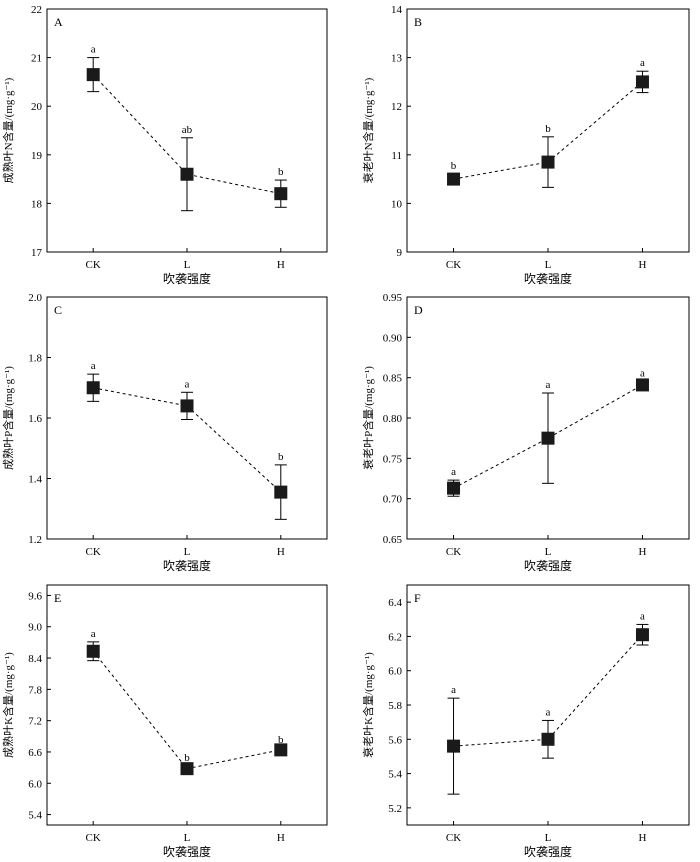 The height and width of the screenshot is (862, 700). What do you see at coordinates (35, 596) in the screenshot?
I see `y-tick-label: 9.6` at bounding box center [35, 596].